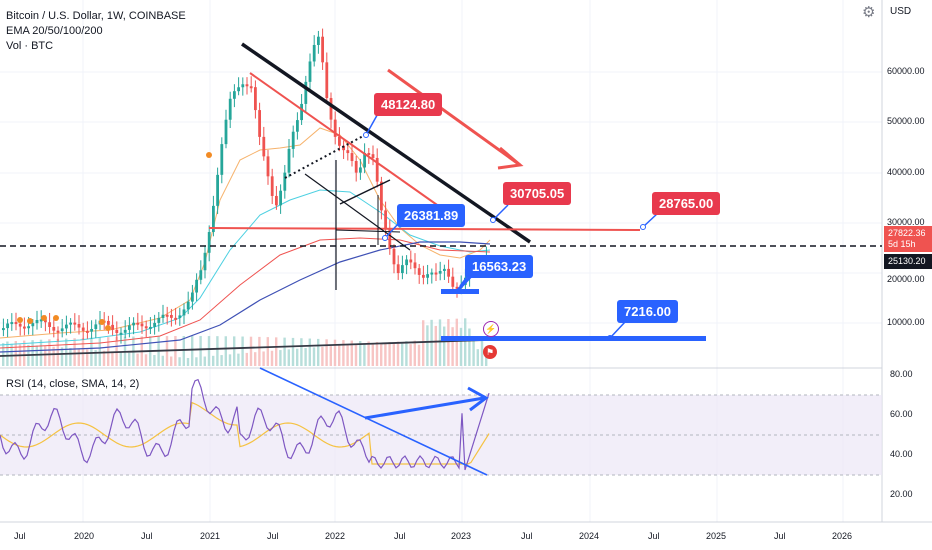  Describe the element at coordinates (30, 46) in the screenshot. I see `volume-legend: Vol · BTC` at that location.